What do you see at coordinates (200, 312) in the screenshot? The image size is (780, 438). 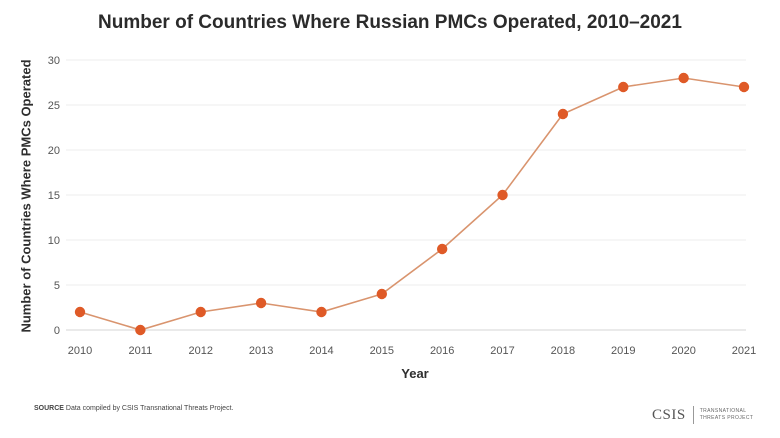 I see `data-point-2012` at bounding box center [200, 312].